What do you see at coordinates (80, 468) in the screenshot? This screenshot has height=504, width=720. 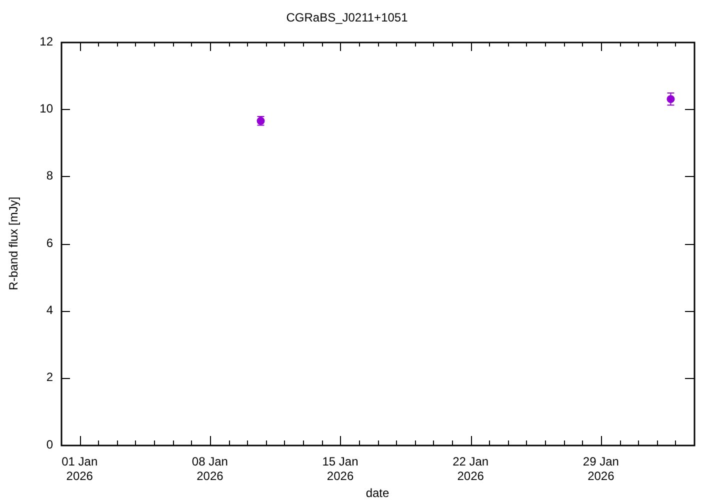 I see `x-tick-label: 01 Jan 2026` at bounding box center [80, 468].